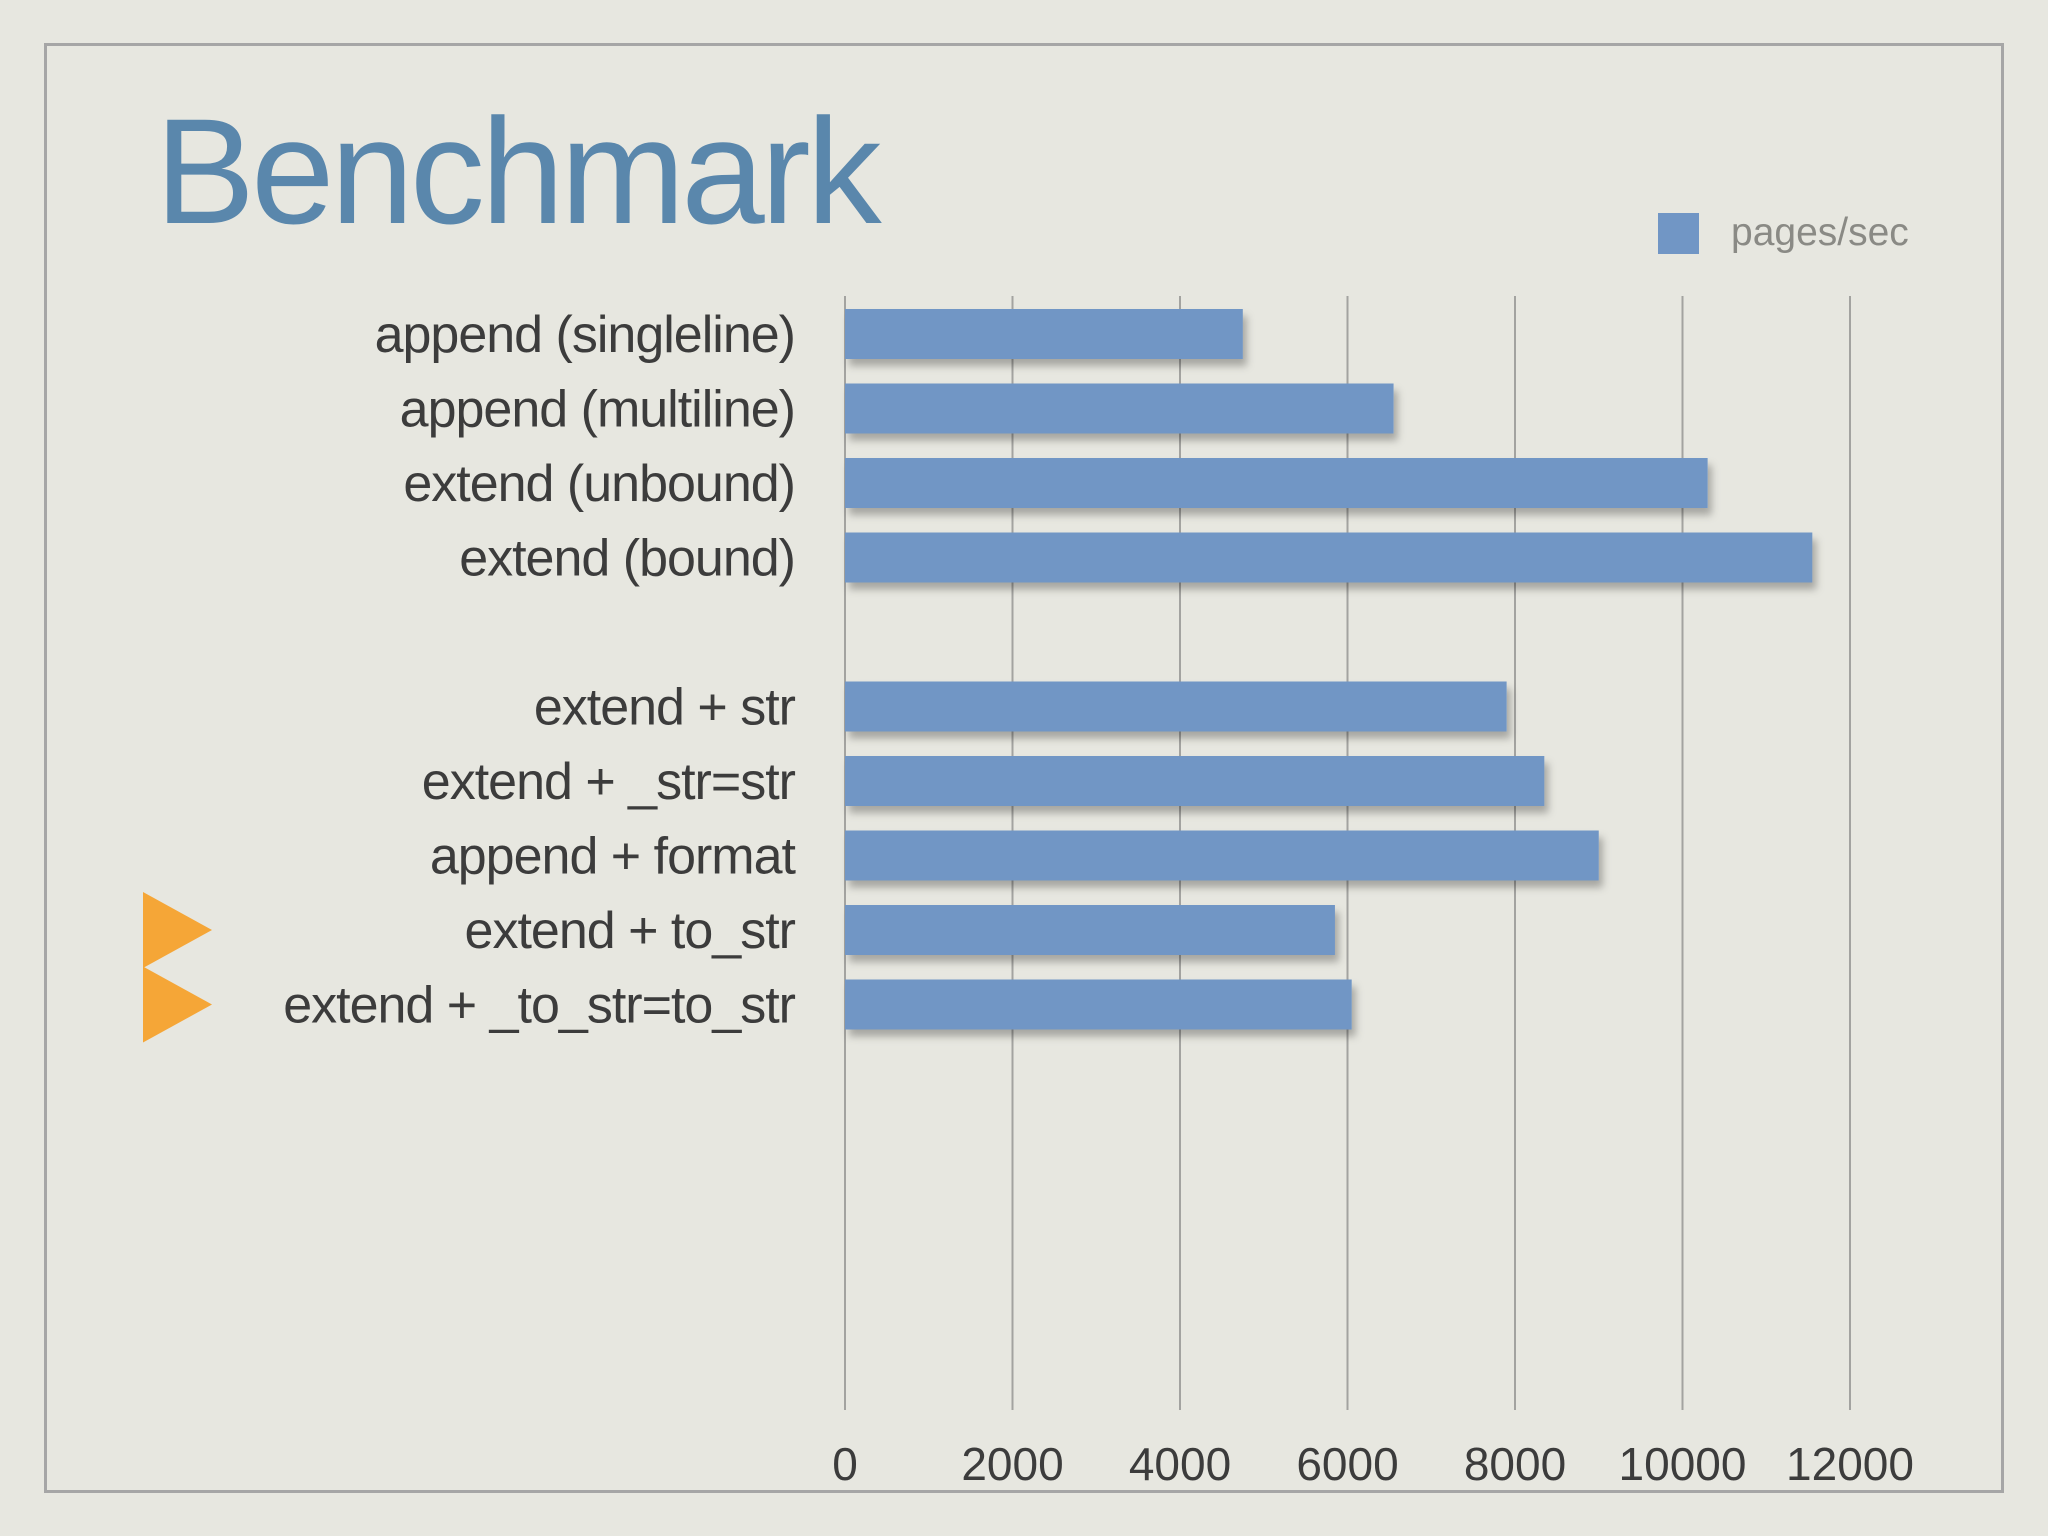 Image resolution: width=2048 pixels, height=1536 pixels. Describe the element at coordinates (1850, 1464) in the screenshot. I see `x-tick-label: 12000` at that location.